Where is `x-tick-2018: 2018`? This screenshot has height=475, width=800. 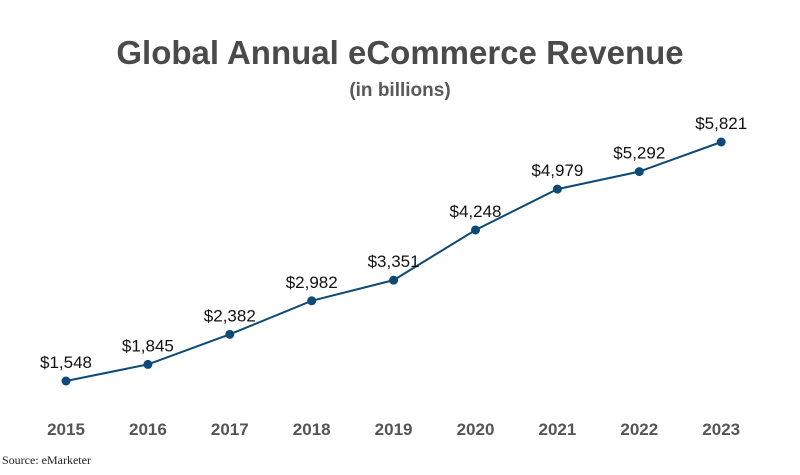
x-tick-2018: 2018 is located at coordinates (312, 429).